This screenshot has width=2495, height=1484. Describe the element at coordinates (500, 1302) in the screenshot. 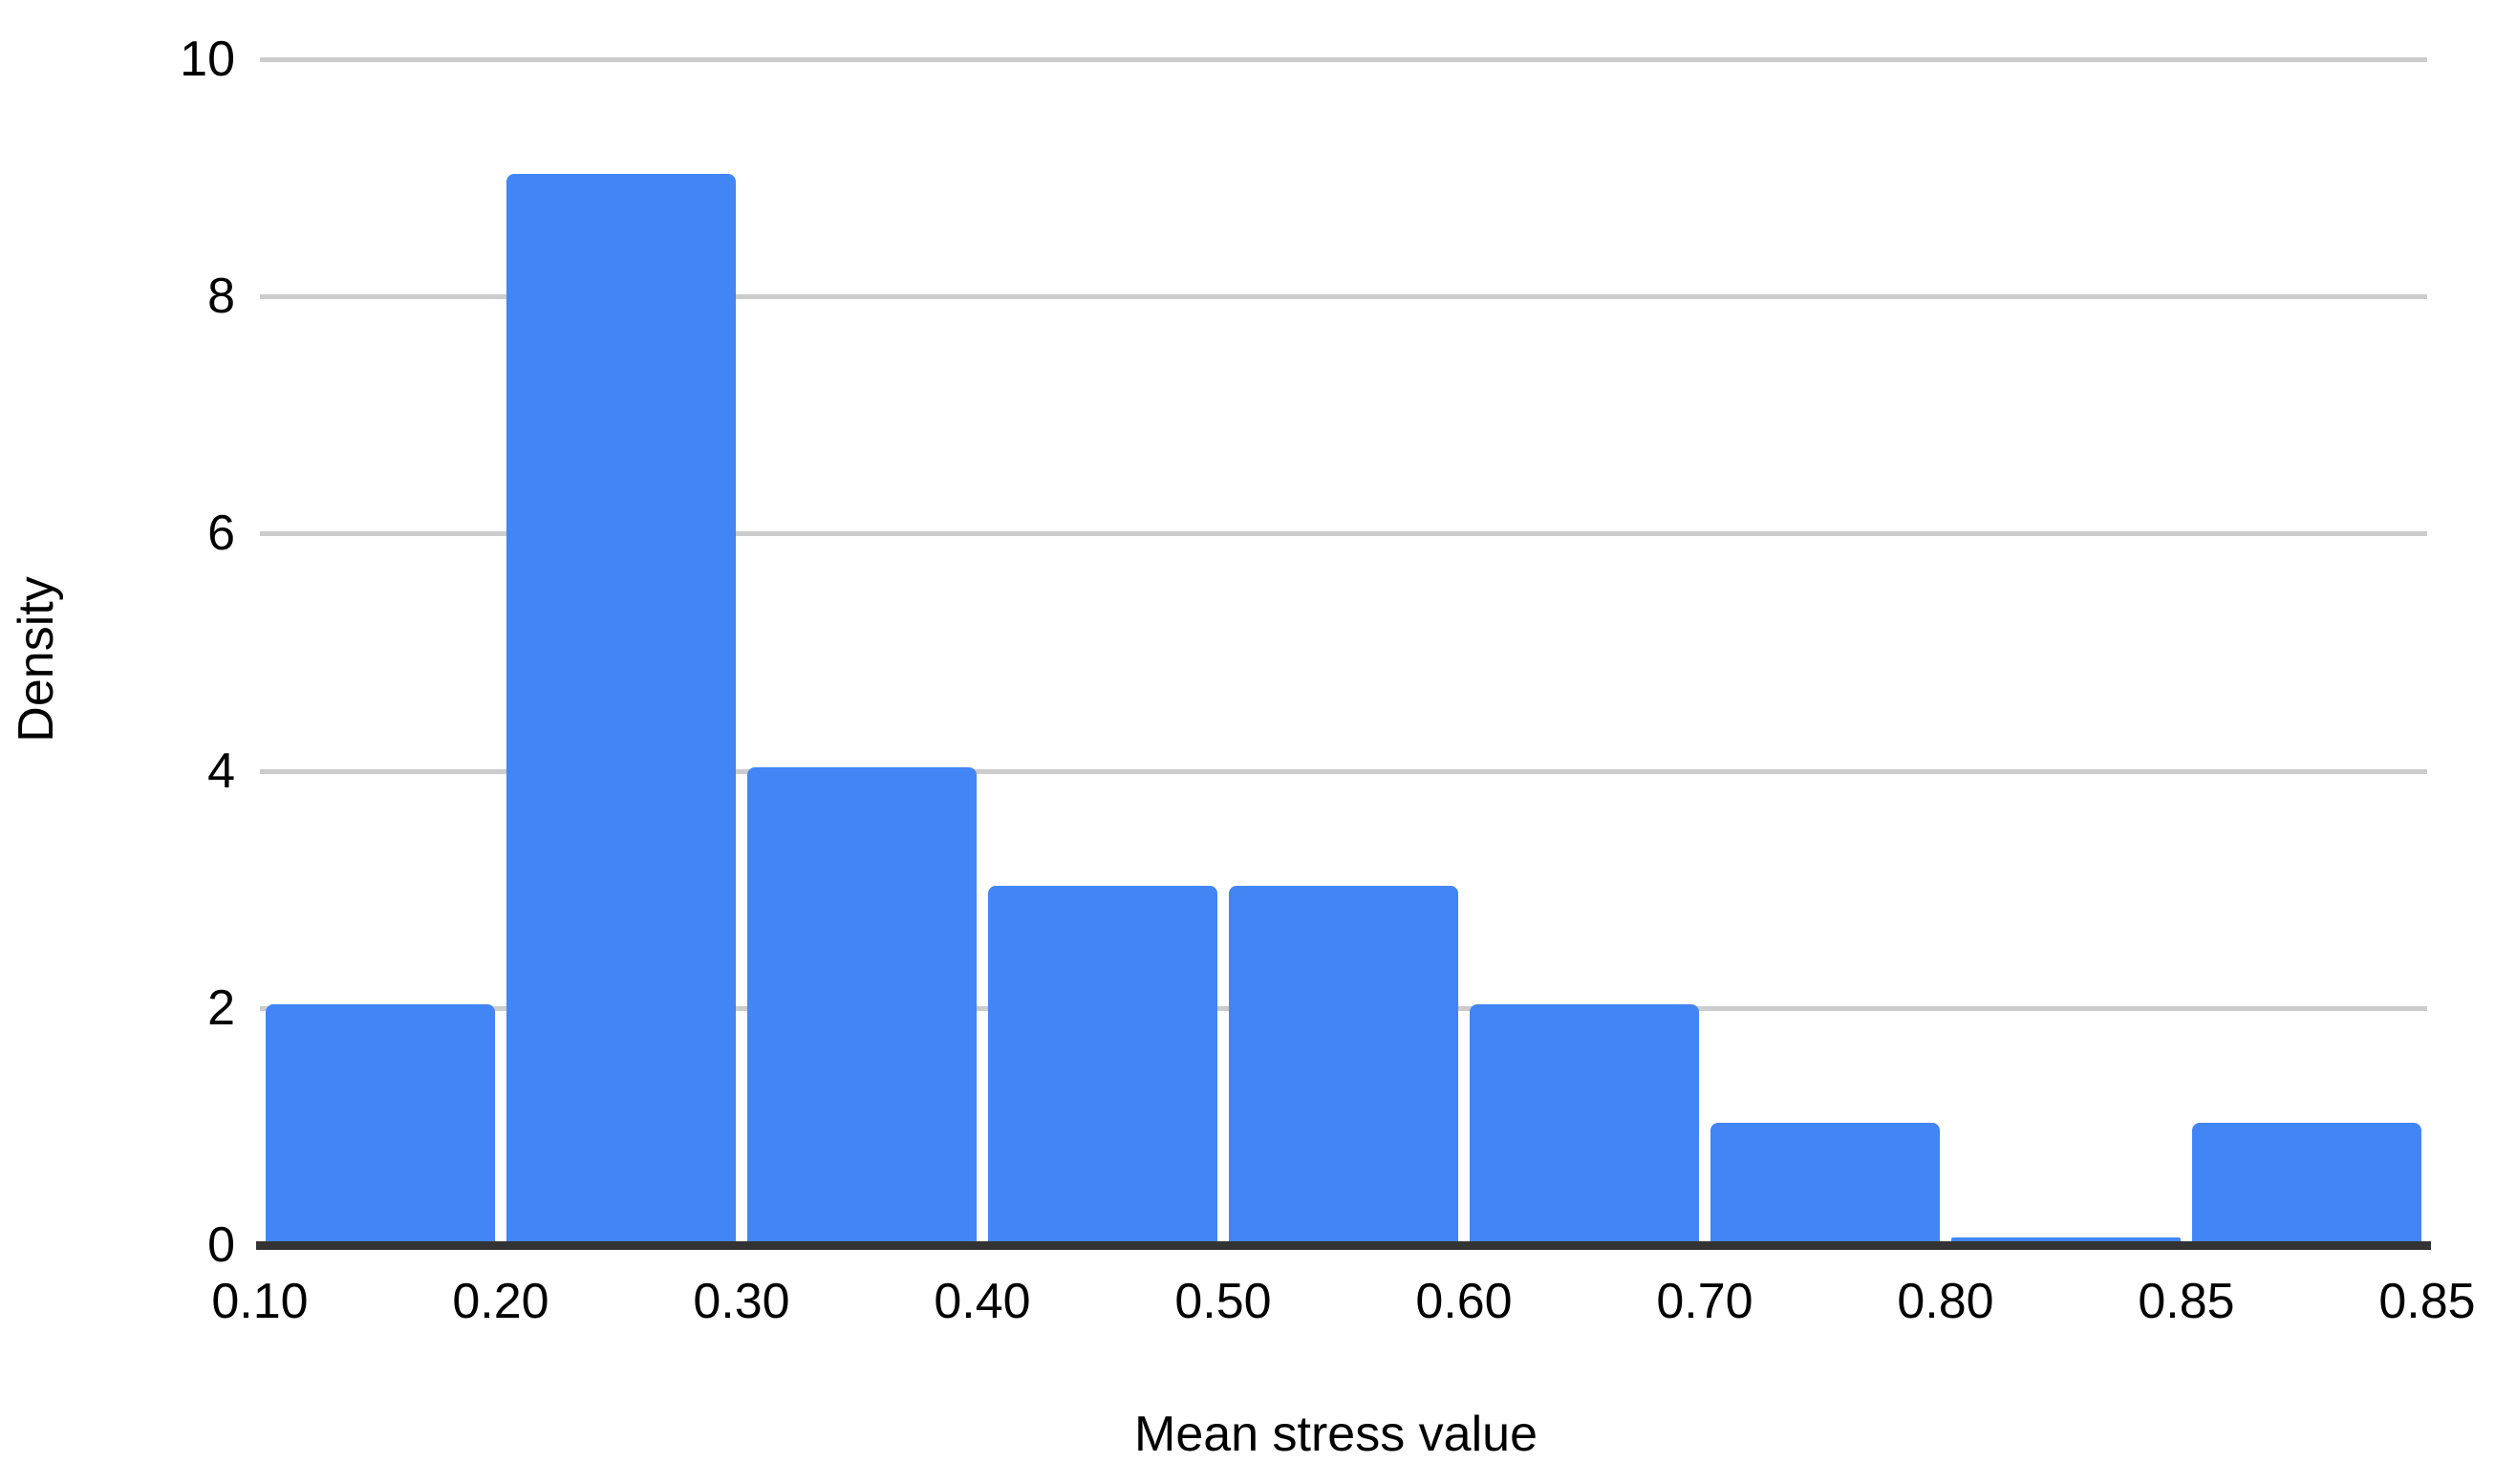

I see `x-tick-label: 0.20` at that location.